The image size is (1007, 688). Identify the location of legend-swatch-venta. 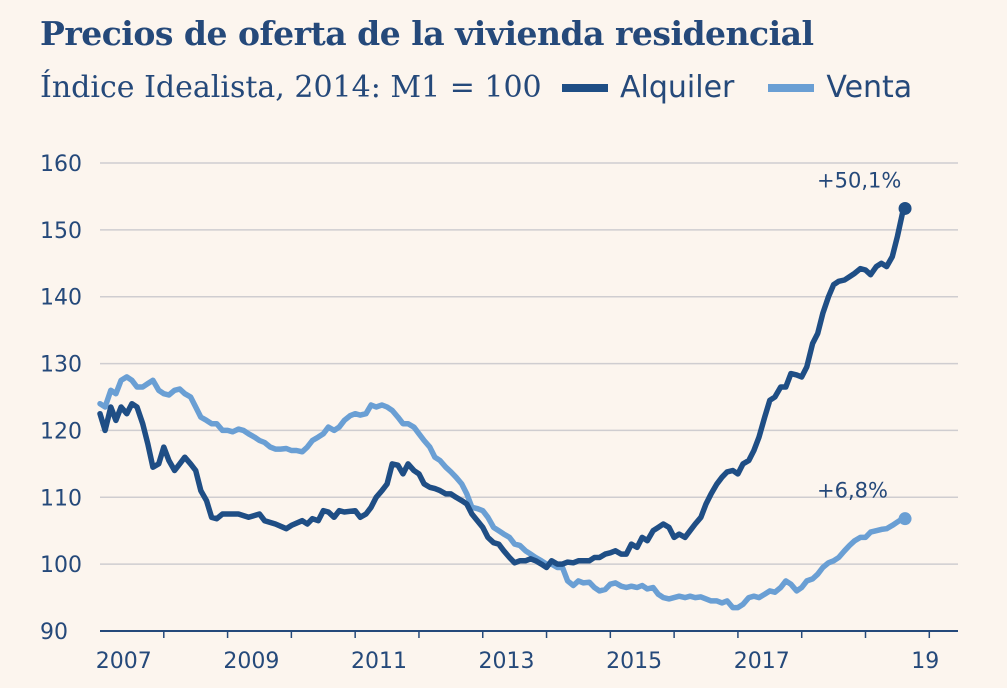
(791, 87).